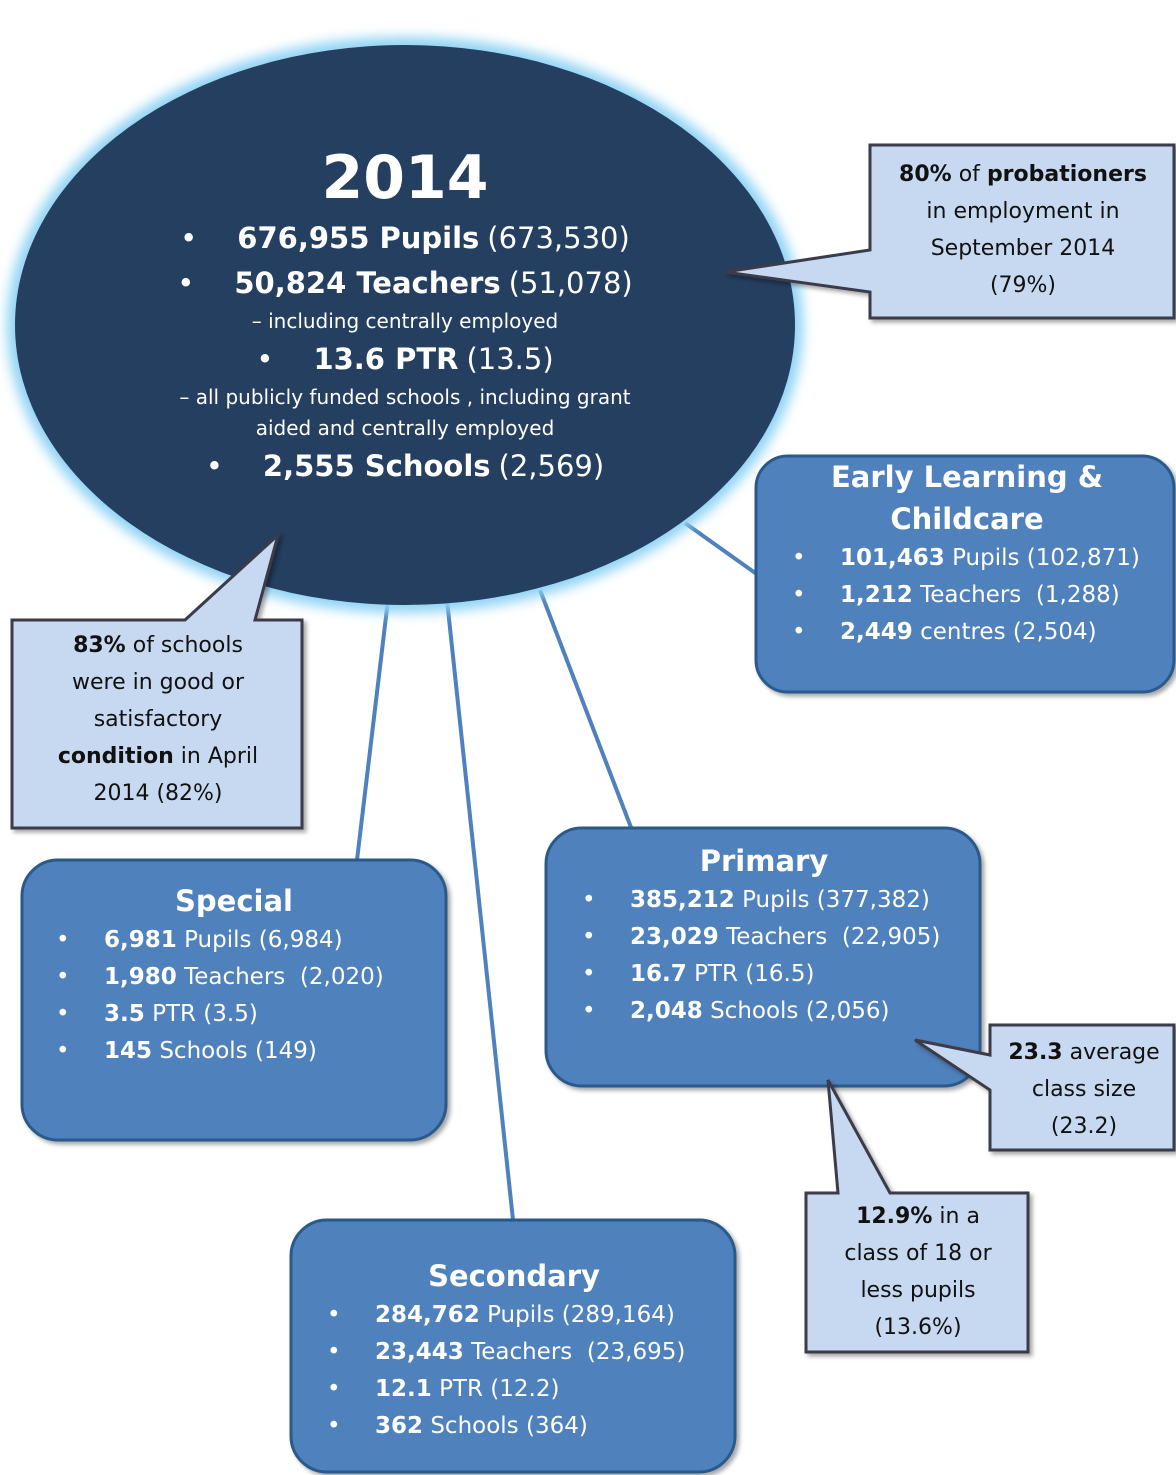 This screenshot has height=1475, width=1176. Describe the element at coordinates (358, 238) in the screenshot. I see `stat-figure: 676,955 Pupils` at that location.